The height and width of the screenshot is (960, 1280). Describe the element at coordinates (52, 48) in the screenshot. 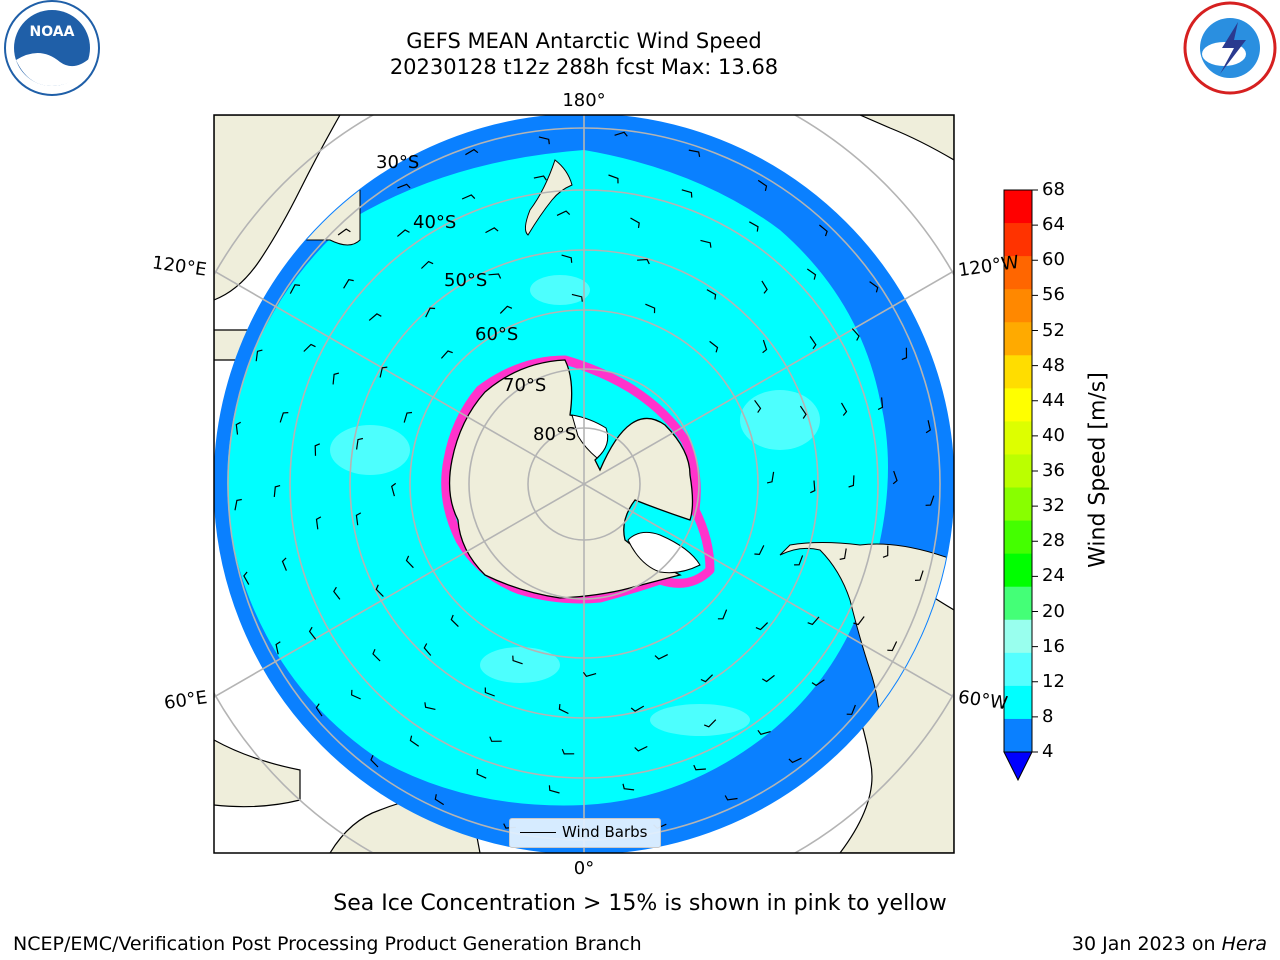

I see `noaa-logo: NOAA` at that location.